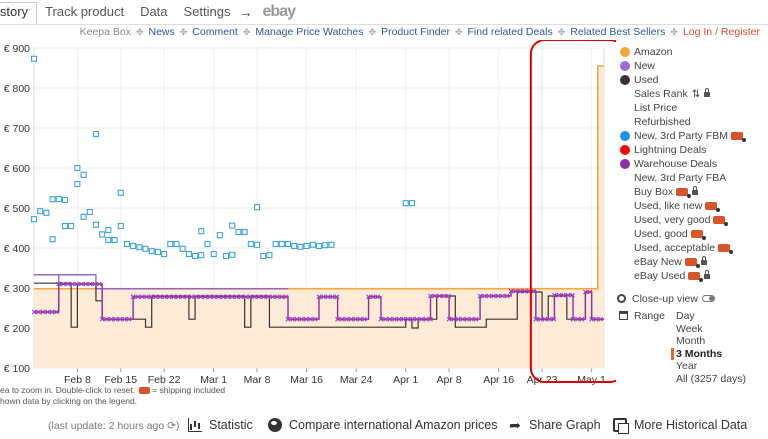 This screenshot has height=439, width=768. What do you see at coordinates (692, 122) in the screenshot?
I see `legend-item: Refurbished` at bounding box center [692, 122].